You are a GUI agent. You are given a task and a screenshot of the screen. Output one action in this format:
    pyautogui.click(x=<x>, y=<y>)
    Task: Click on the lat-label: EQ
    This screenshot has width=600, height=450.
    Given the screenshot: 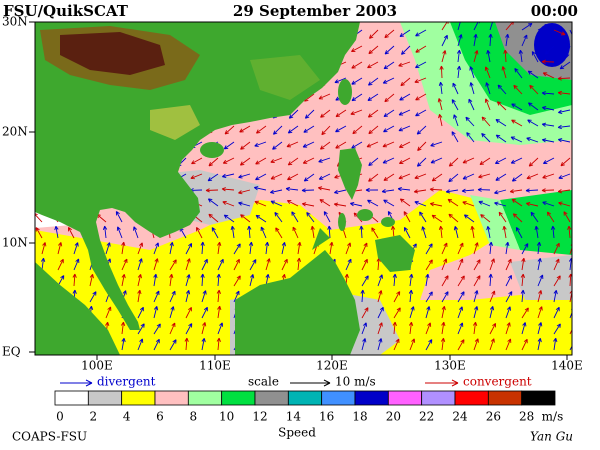 What is the action you would take?
    pyautogui.click(x=11, y=352)
    